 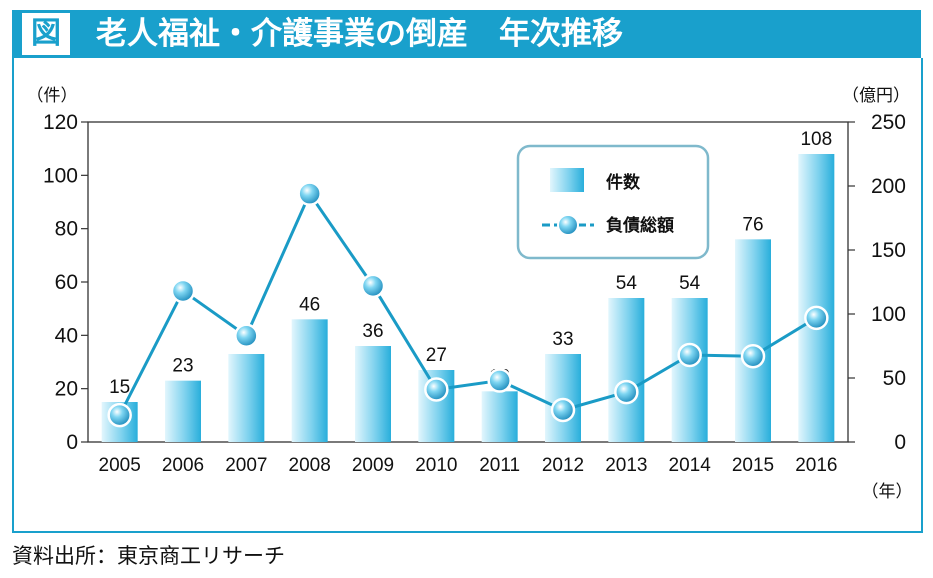 I want to click on y-left-tick-label: 40, so click(x=66, y=335).